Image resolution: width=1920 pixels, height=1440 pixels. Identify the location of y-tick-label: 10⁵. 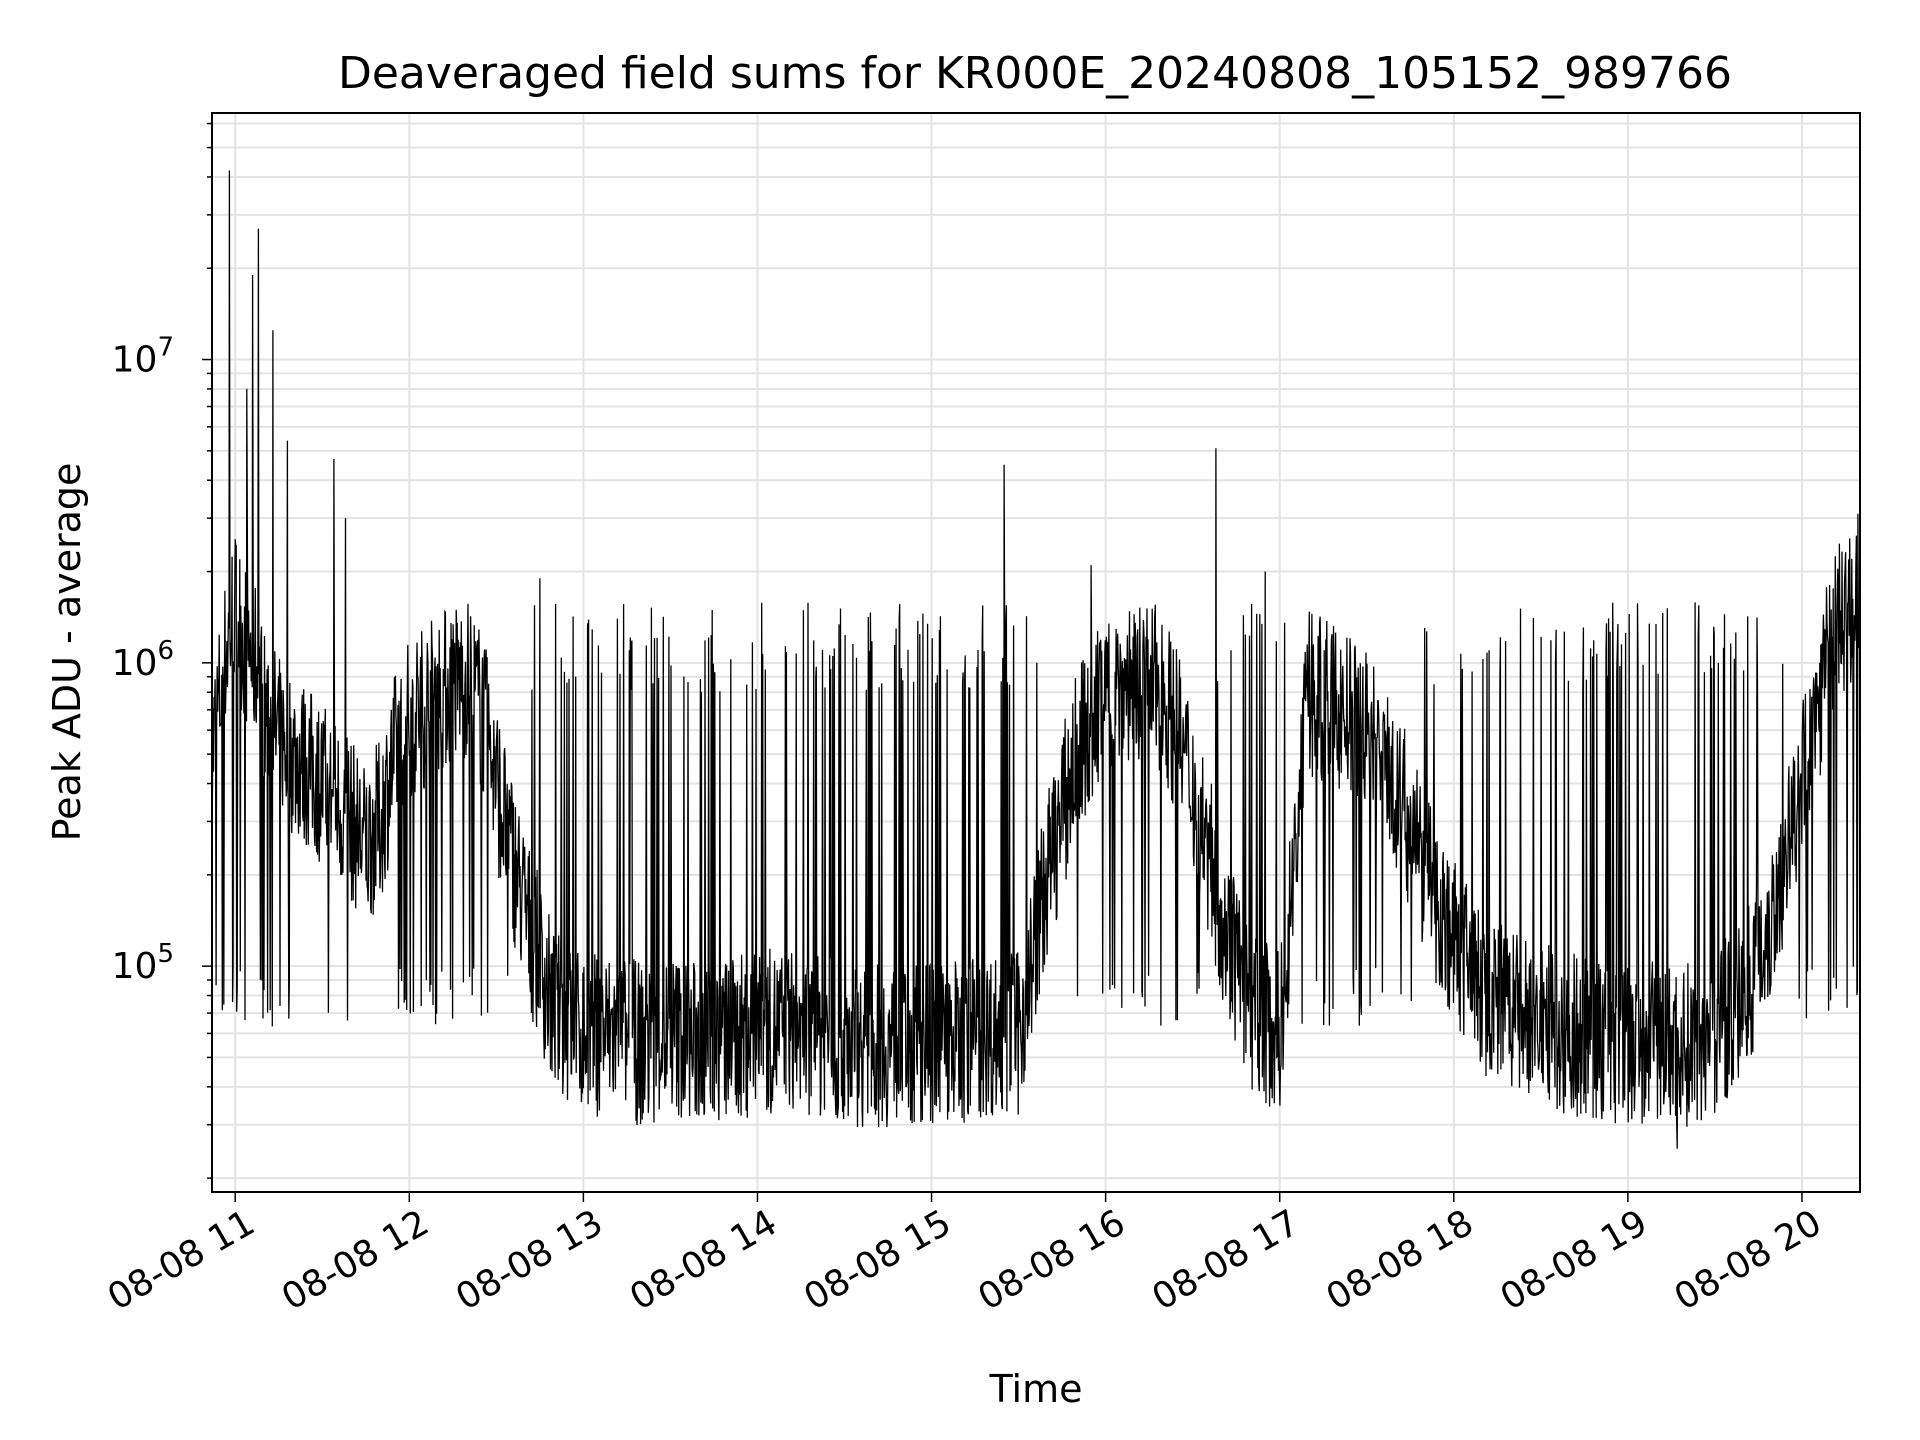
(143, 963).